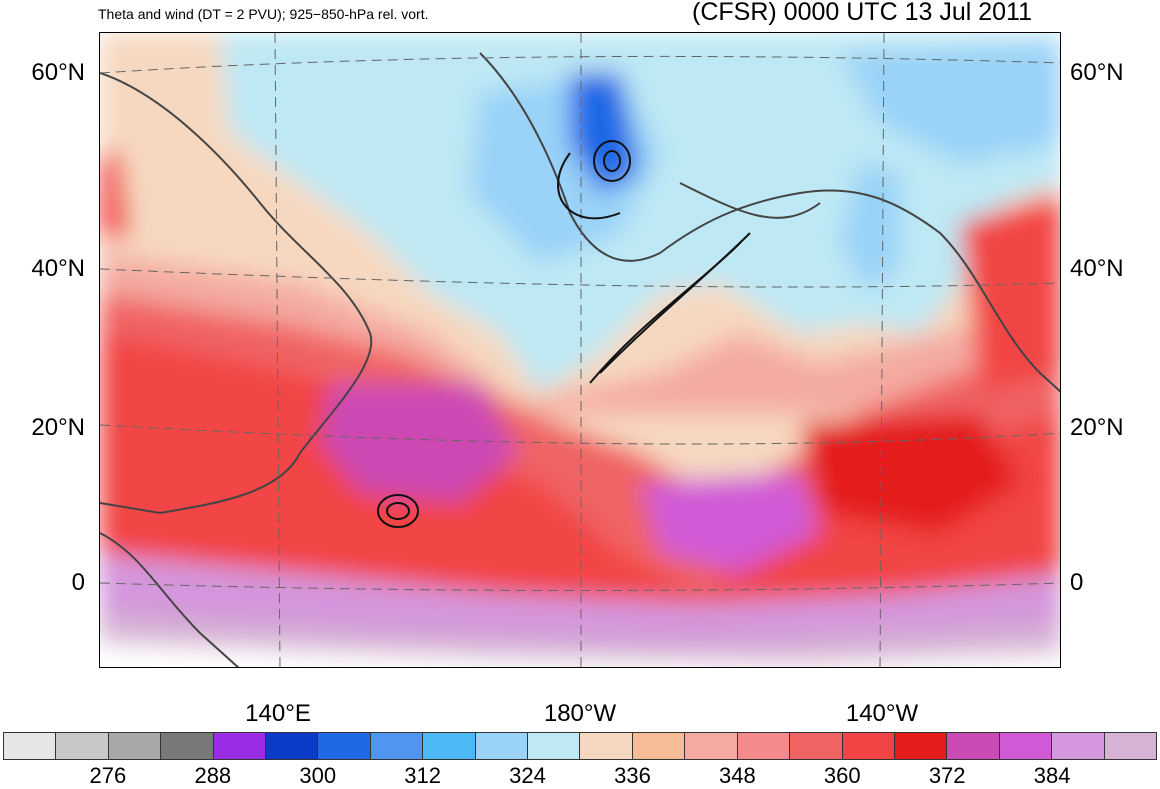 This screenshot has width=1160, height=789. What do you see at coordinates (318, 775) in the screenshot?
I see `colorbar-label: 300` at bounding box center [318, 775].